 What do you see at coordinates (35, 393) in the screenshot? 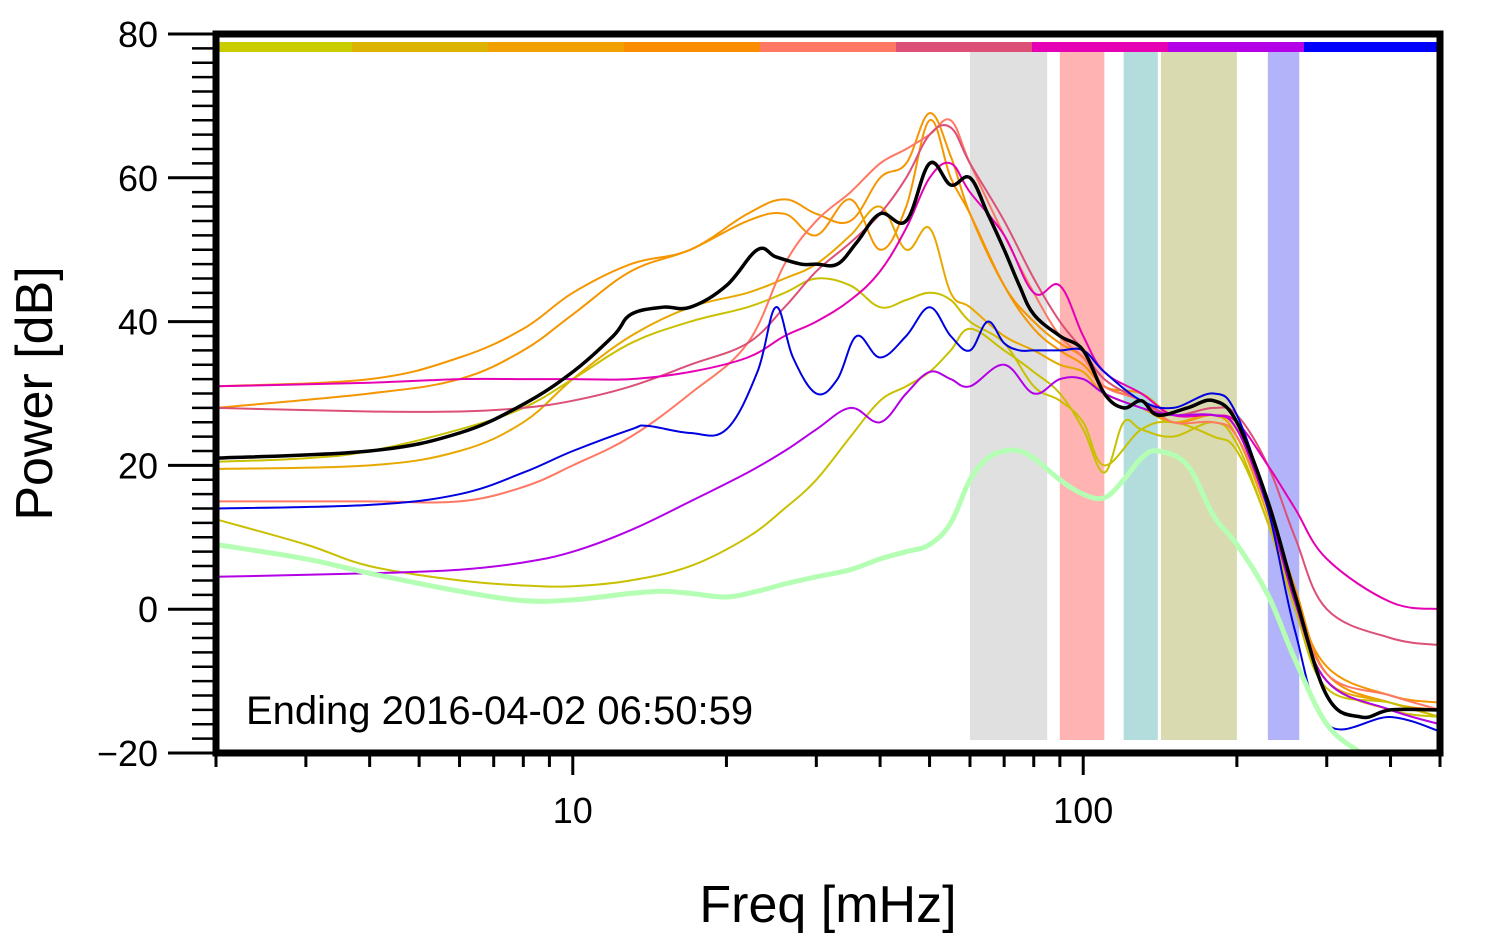
I see `y-axis-title: Power [dB]` at bounding box center [35, 393].